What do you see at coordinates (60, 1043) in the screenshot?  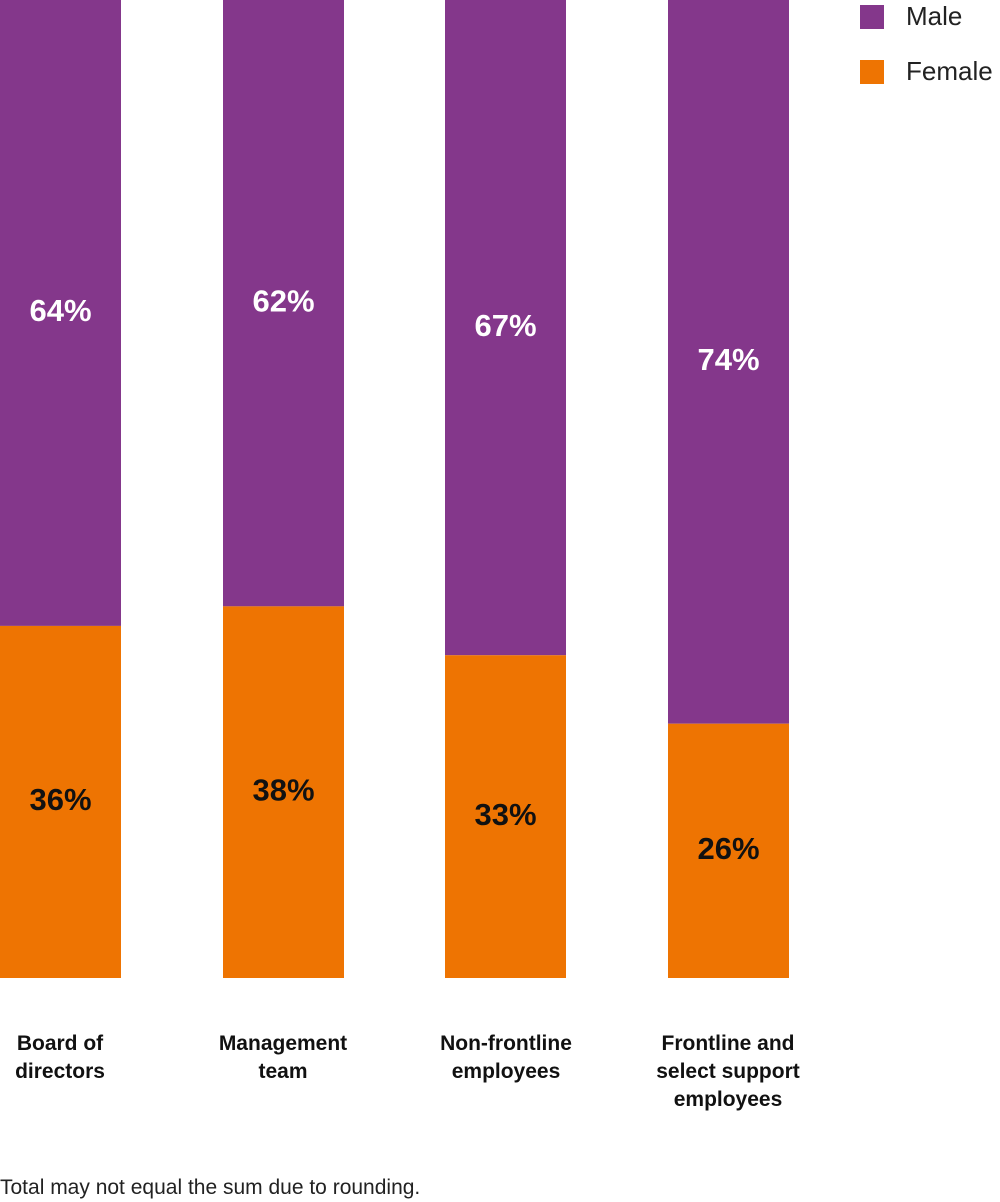 I see `category-label-line: Board of` at bounding box center [60, 1043].